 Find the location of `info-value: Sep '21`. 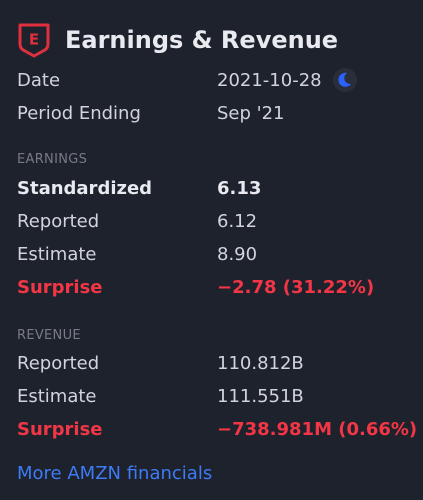

info-value: Sep '21 is located at coordinates (251, 113).